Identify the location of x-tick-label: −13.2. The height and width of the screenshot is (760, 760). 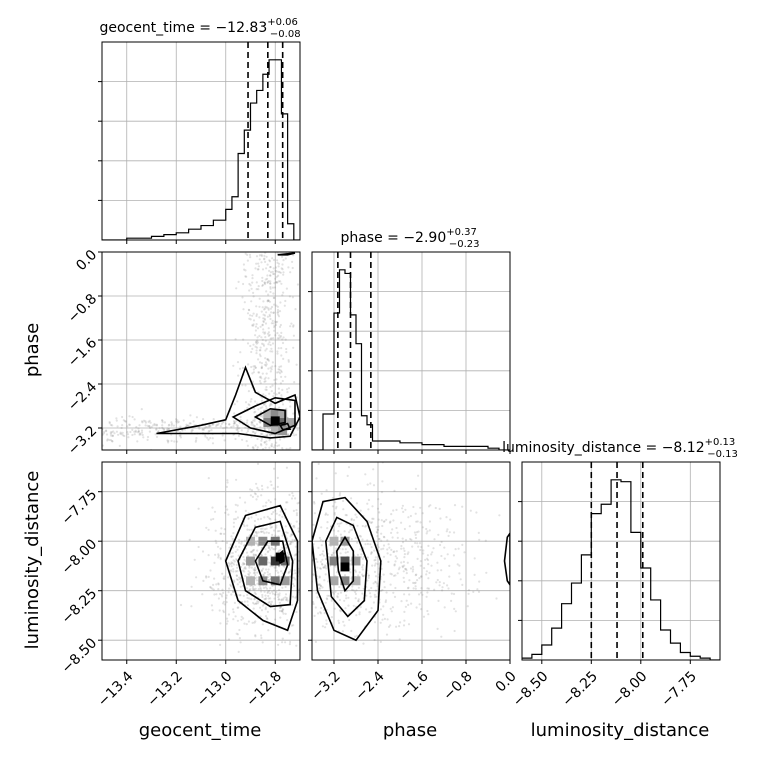
(165, 689).